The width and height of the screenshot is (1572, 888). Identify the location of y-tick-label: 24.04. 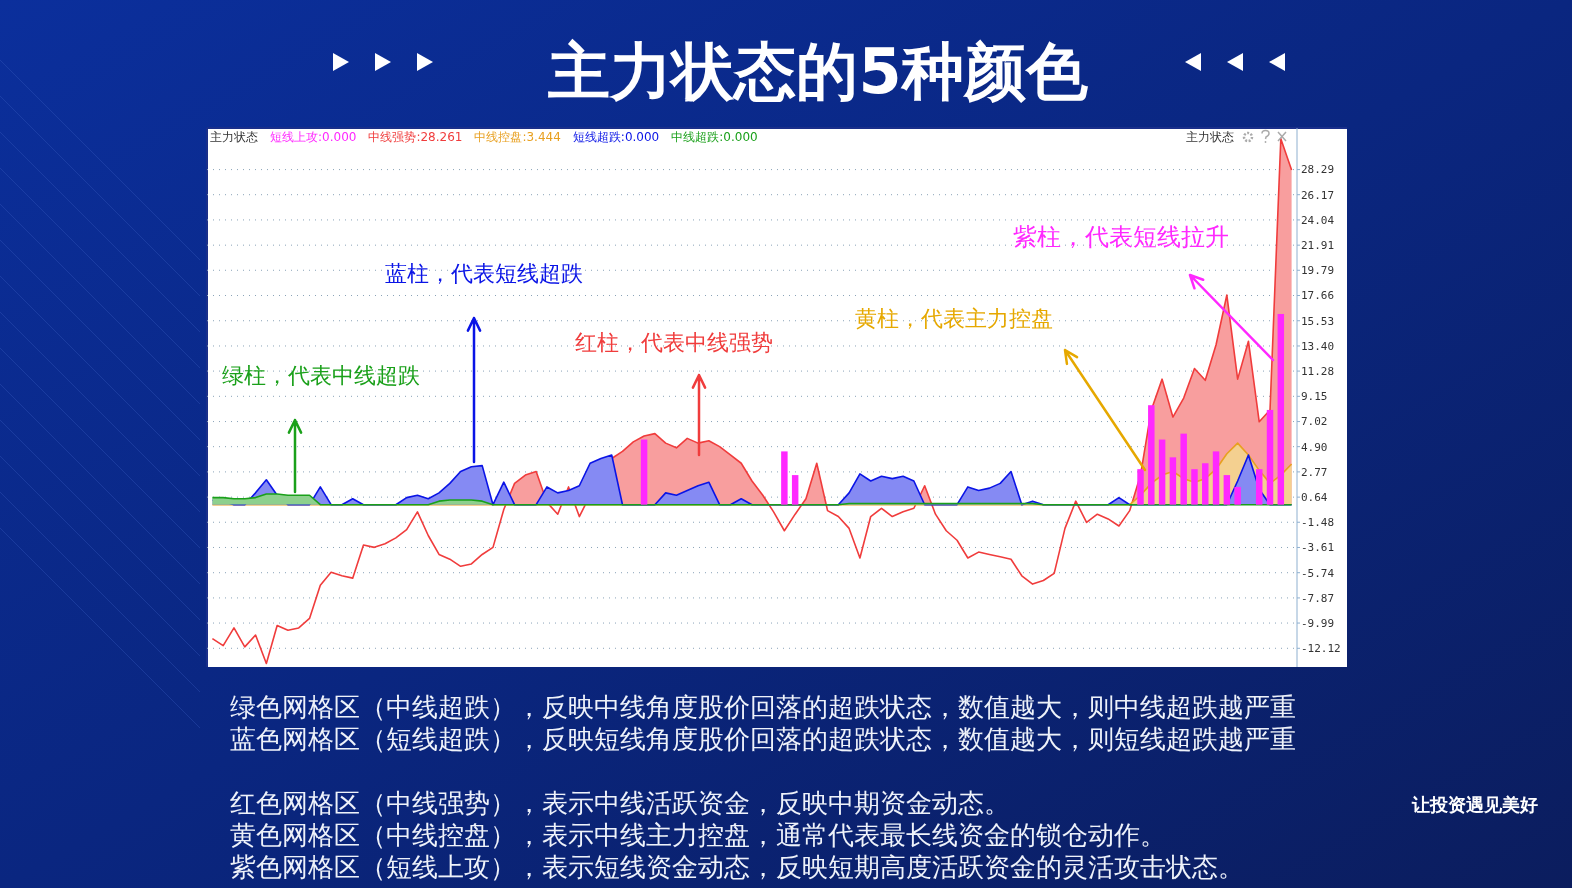
(1318, 220).